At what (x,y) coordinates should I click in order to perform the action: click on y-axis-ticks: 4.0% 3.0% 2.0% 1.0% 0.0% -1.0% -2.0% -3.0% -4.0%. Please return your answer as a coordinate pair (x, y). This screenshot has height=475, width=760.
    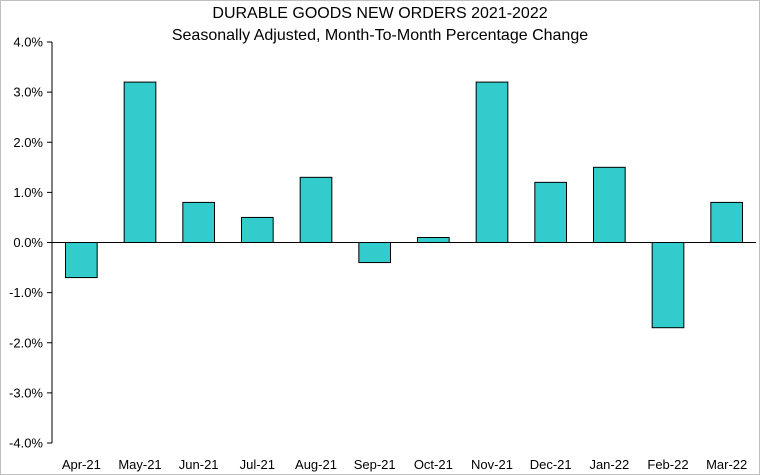
    Looking at the image, I should click on (30, 243).